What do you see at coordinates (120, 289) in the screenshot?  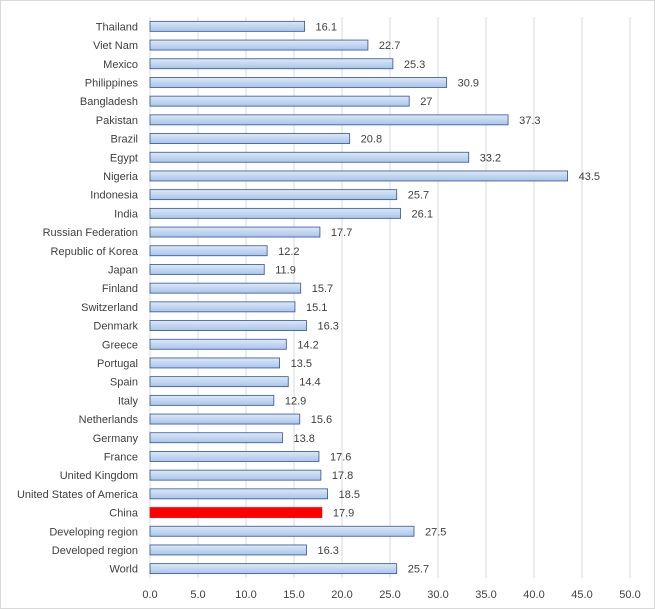 I see `category-label: Finland` at bounding box center [120, 289].